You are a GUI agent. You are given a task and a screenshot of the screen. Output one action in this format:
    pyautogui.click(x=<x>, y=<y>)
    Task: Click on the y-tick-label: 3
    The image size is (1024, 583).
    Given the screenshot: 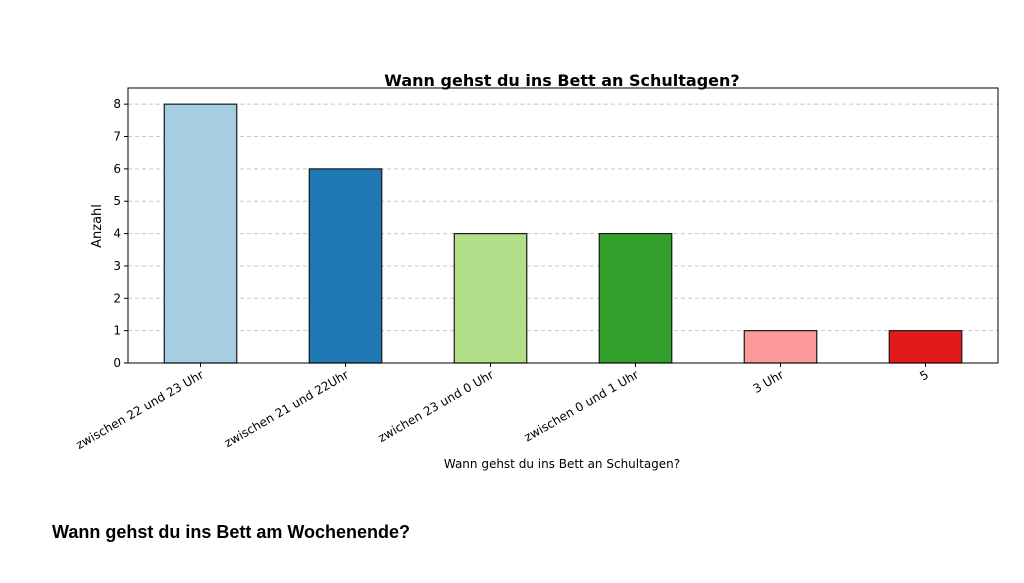 What is the action you would take?
    pyautogui.click(x=117, y=266)
    